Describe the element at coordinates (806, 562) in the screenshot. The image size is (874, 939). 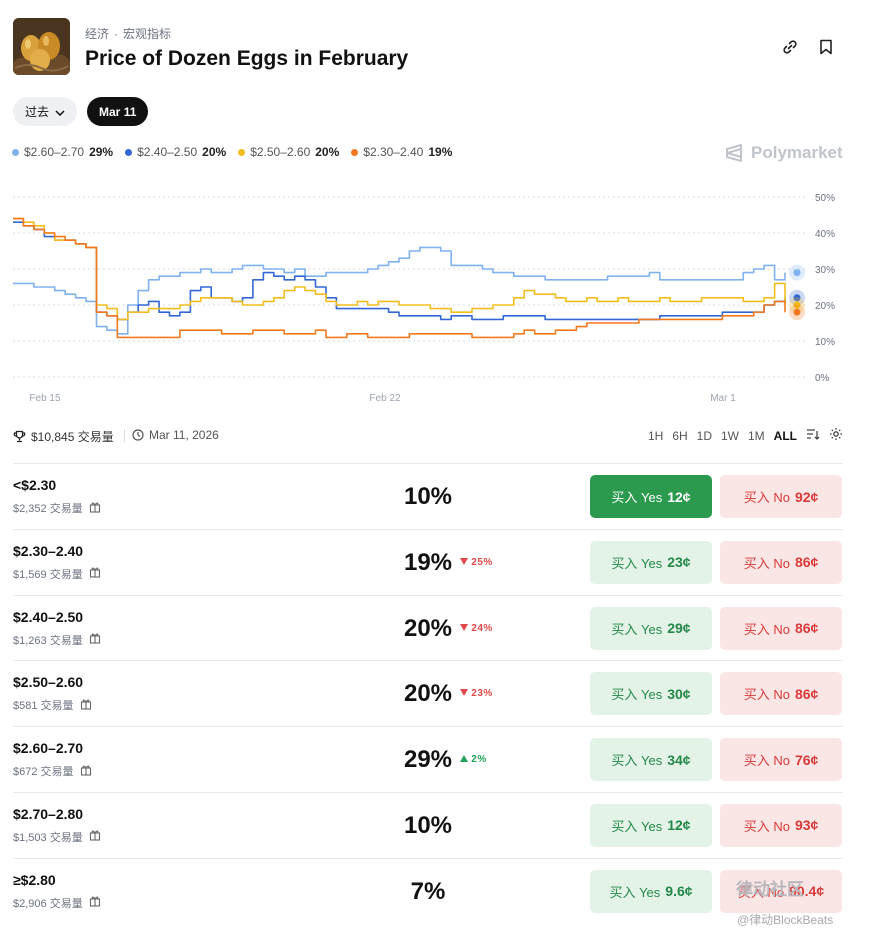
I see `buy-no-price: 86¢` at that location.